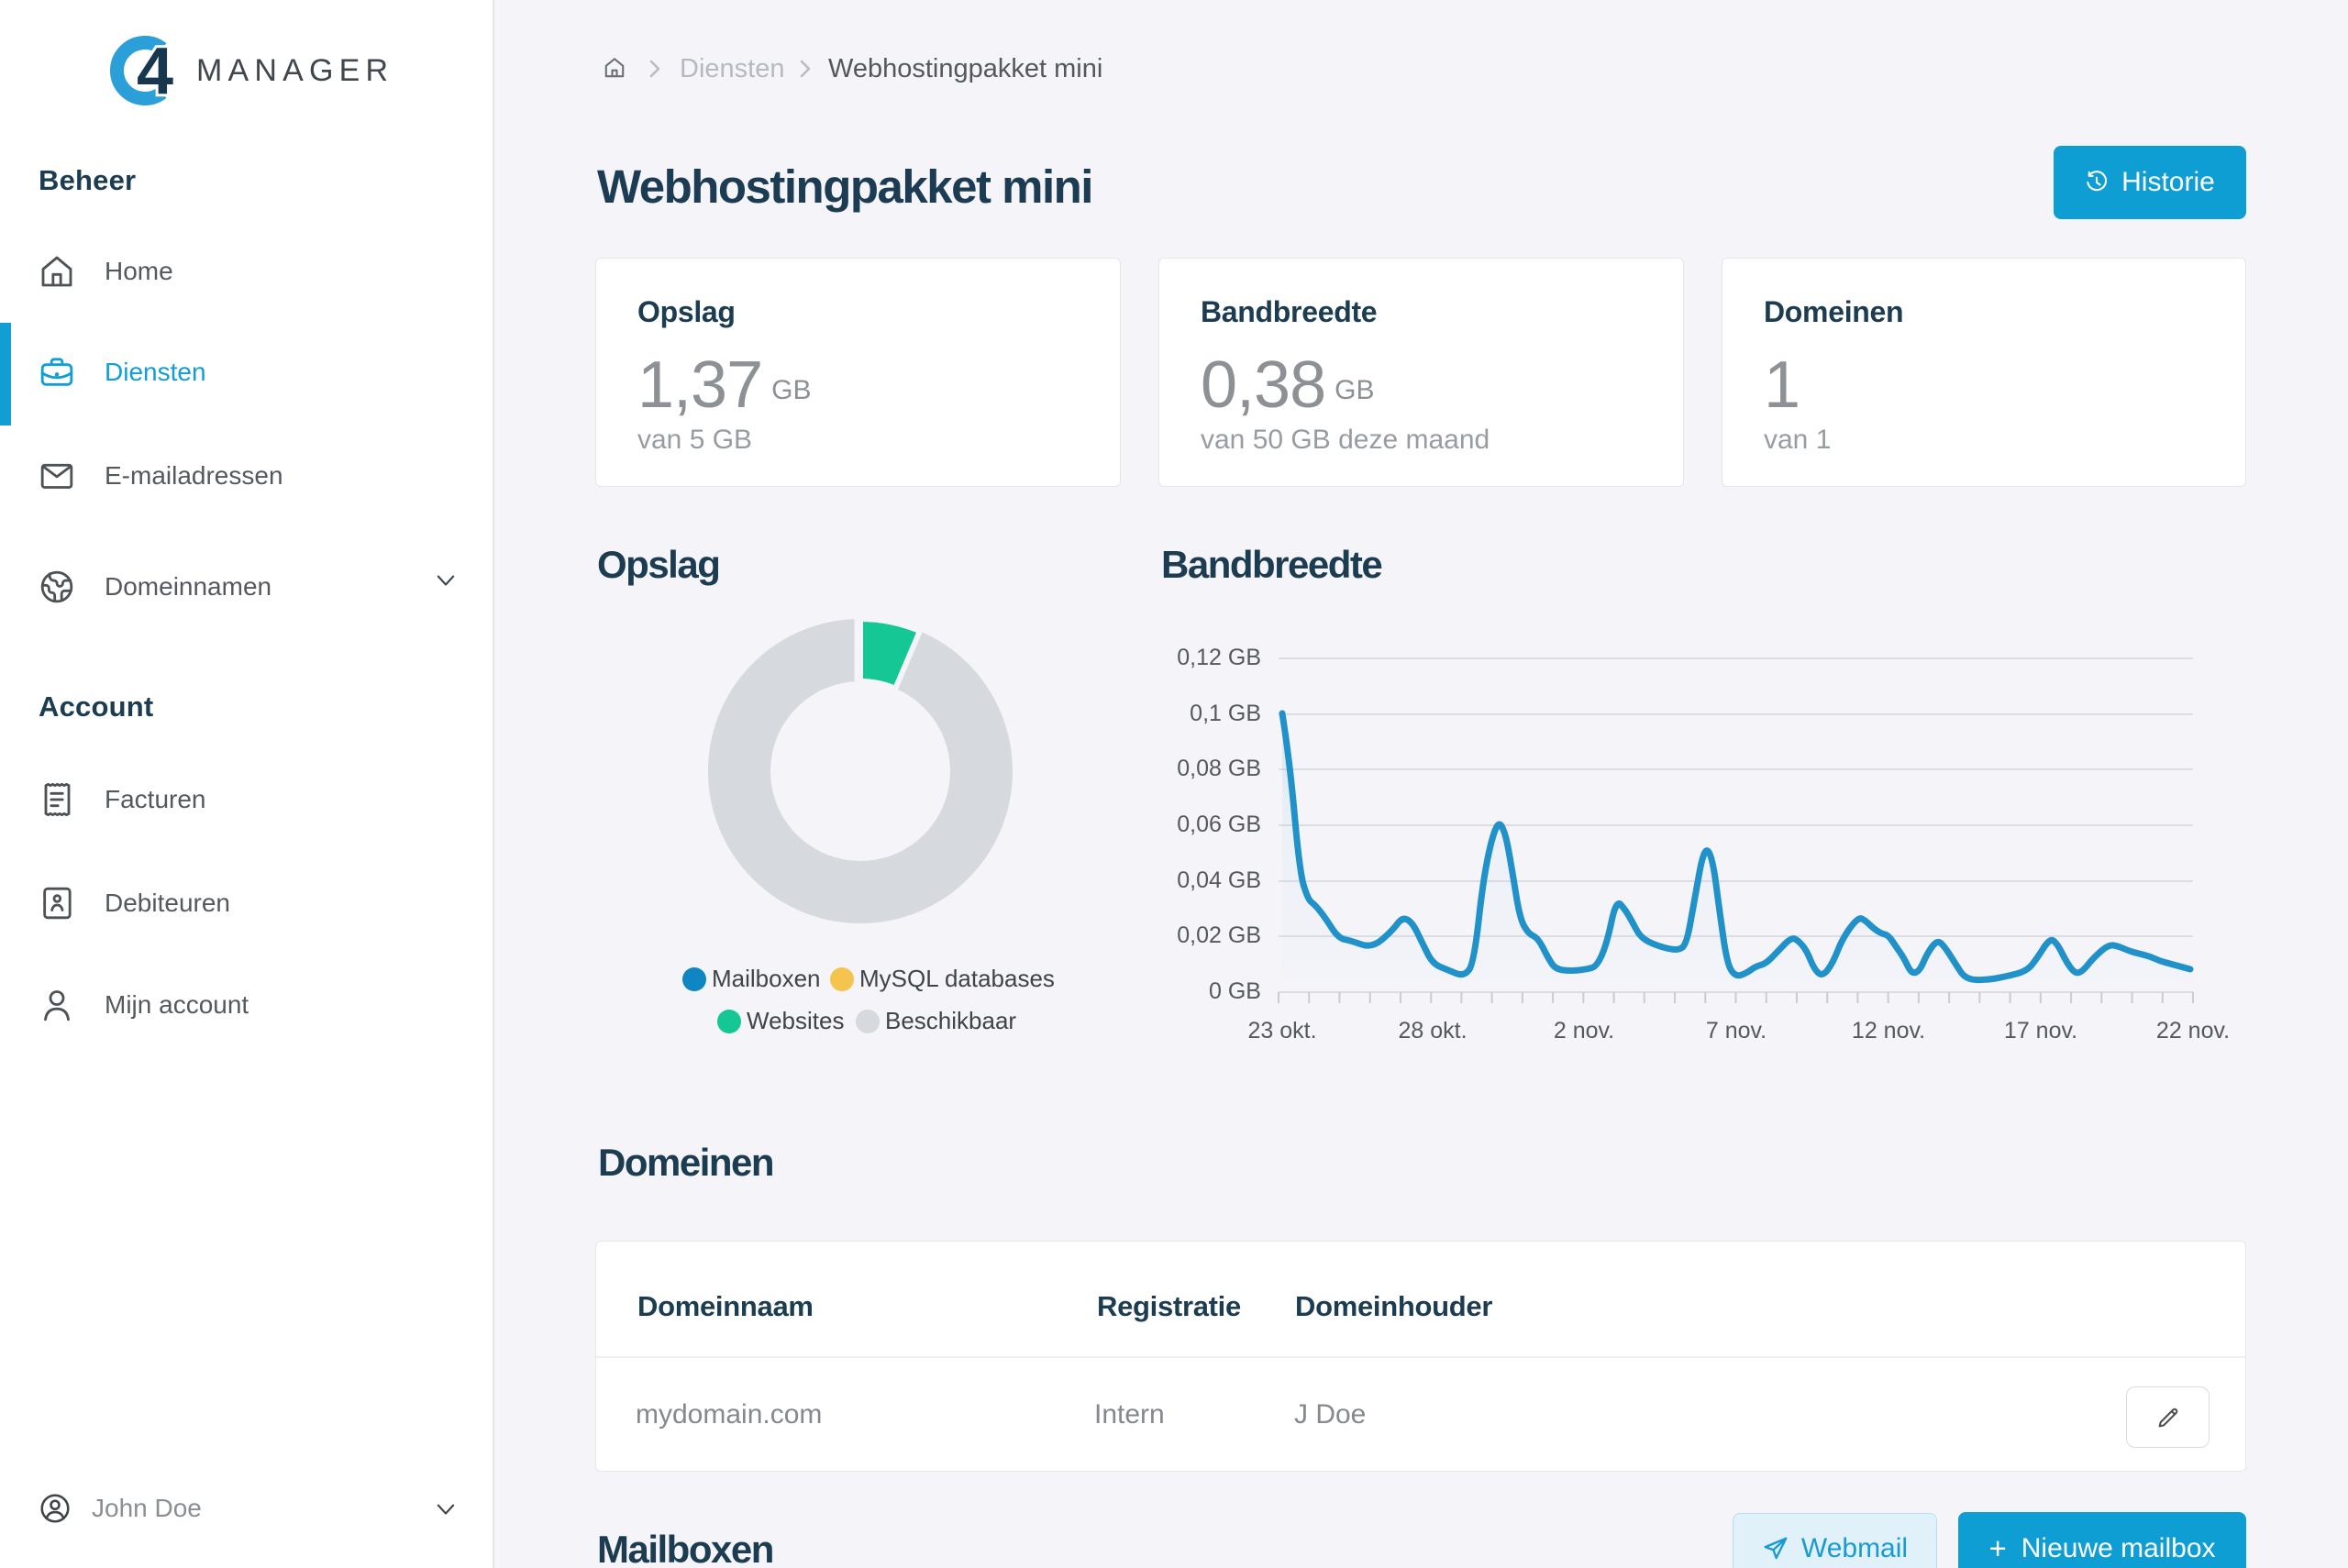 The height and width of the screenshot is (1568, 2348). Describe the element at coordinates (294, 71) in the screenshot. I see `svg-text: MANAGER` at that location.